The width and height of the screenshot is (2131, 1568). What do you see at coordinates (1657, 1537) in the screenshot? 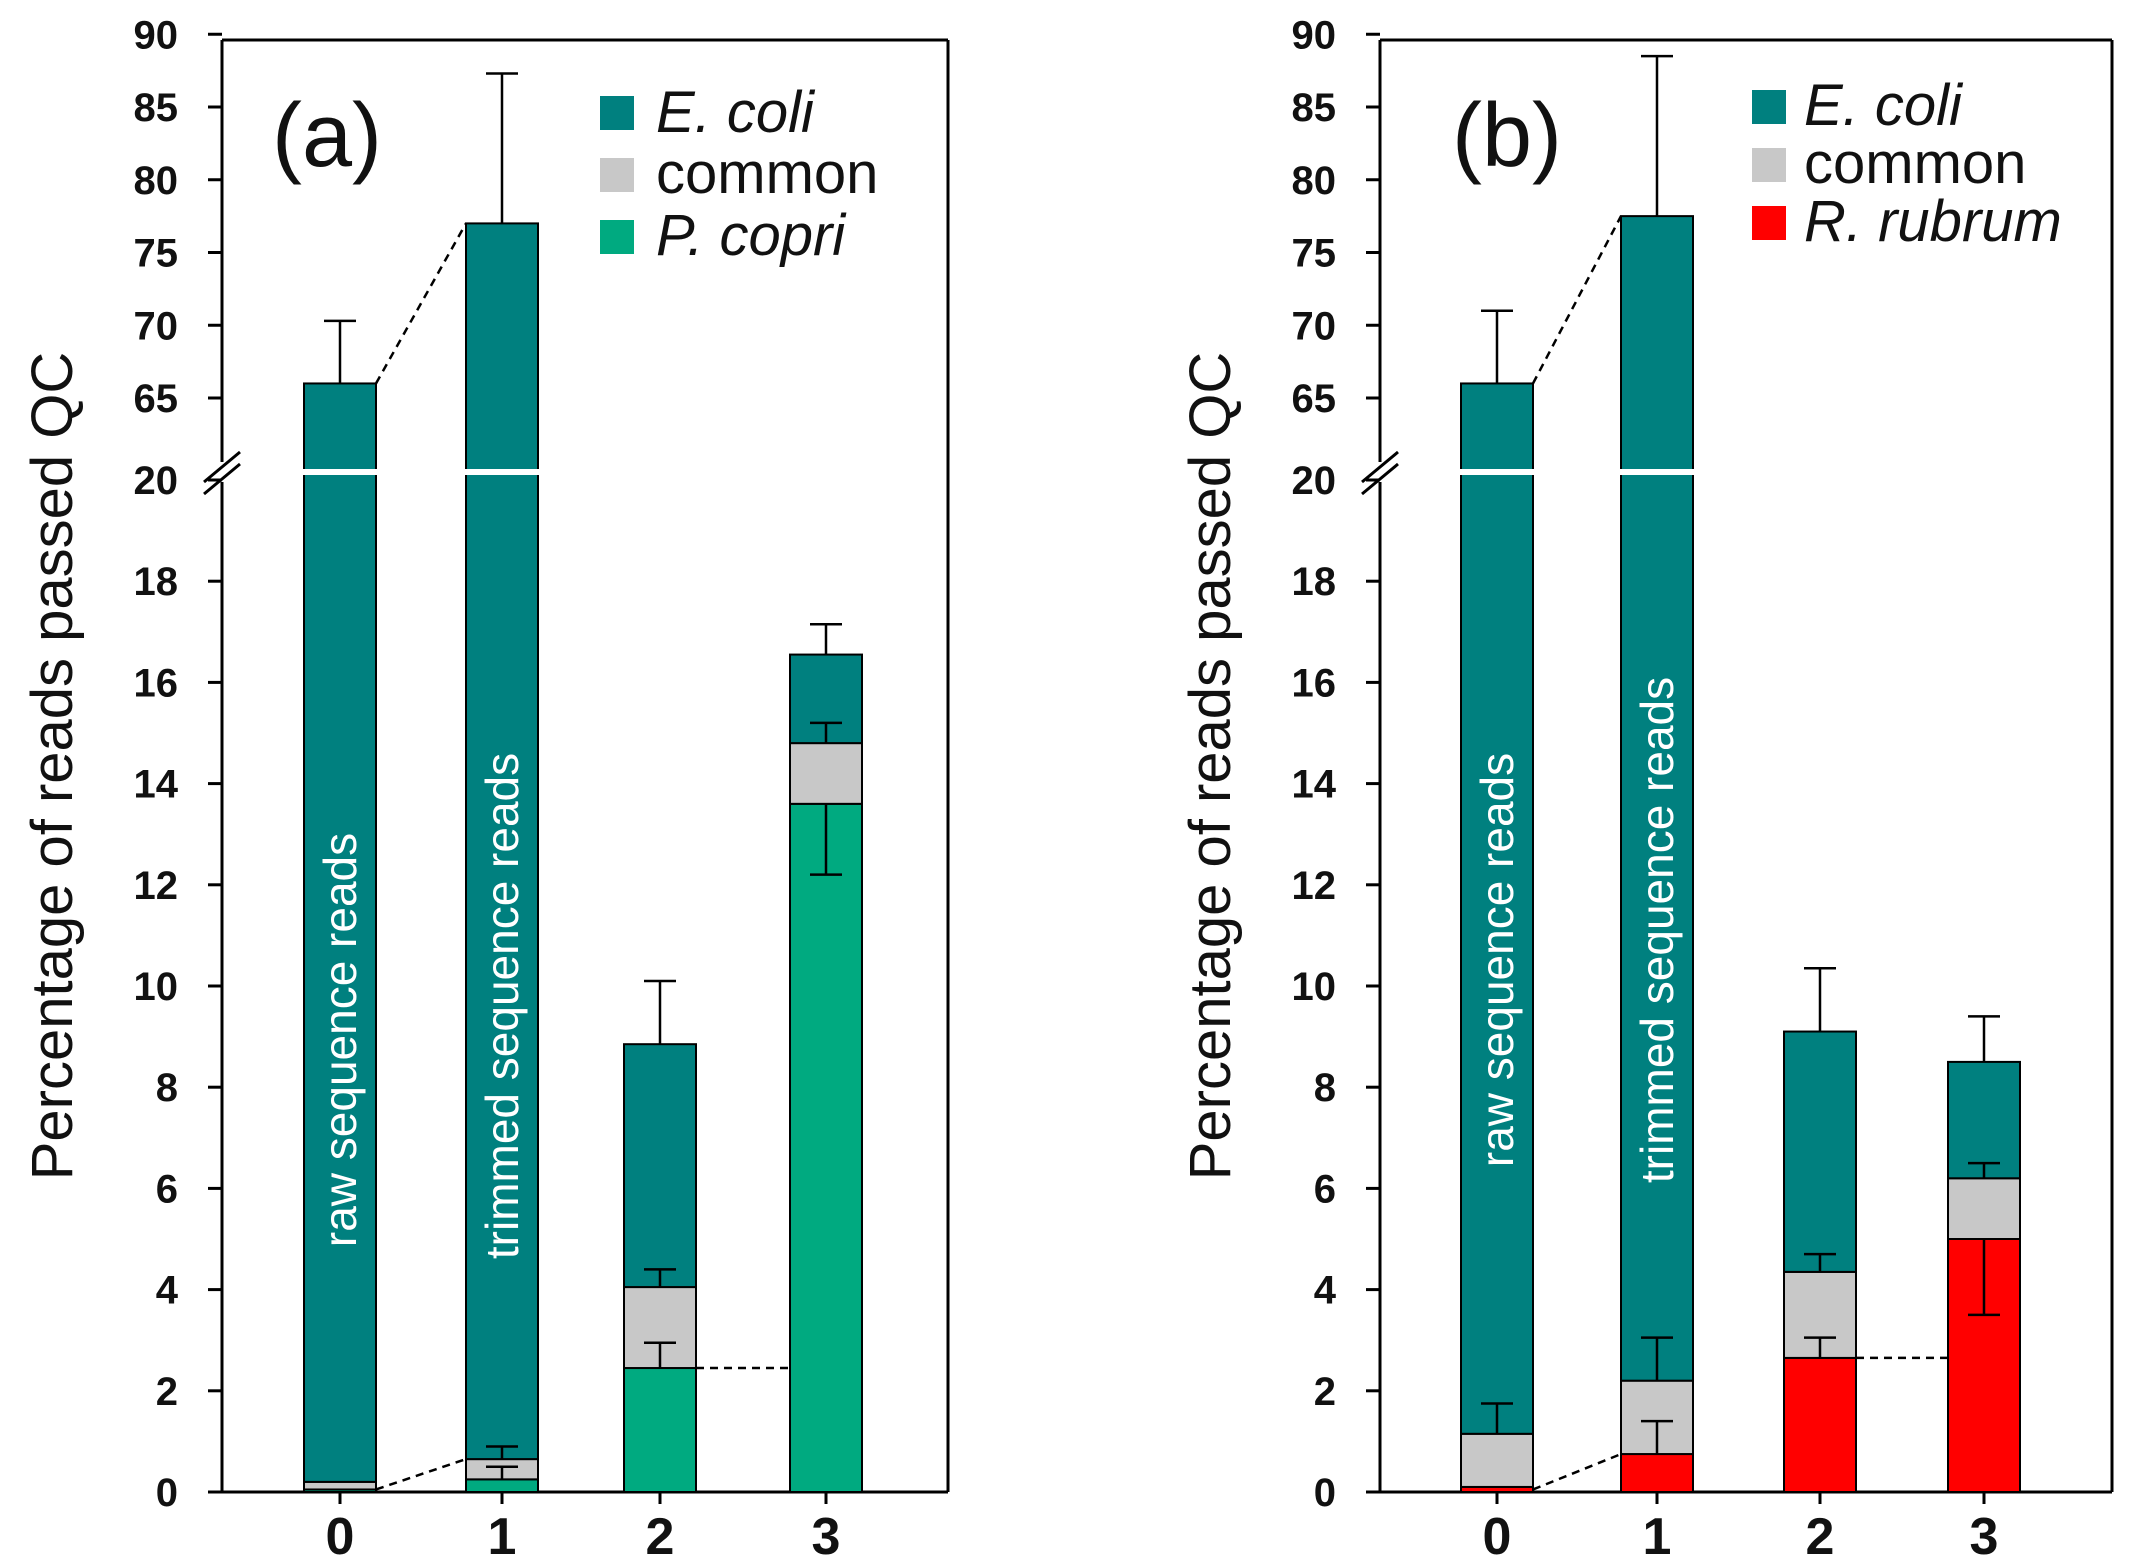
I see `panel-b-xtick-label: 1` at bounding box center [1657, 1537].